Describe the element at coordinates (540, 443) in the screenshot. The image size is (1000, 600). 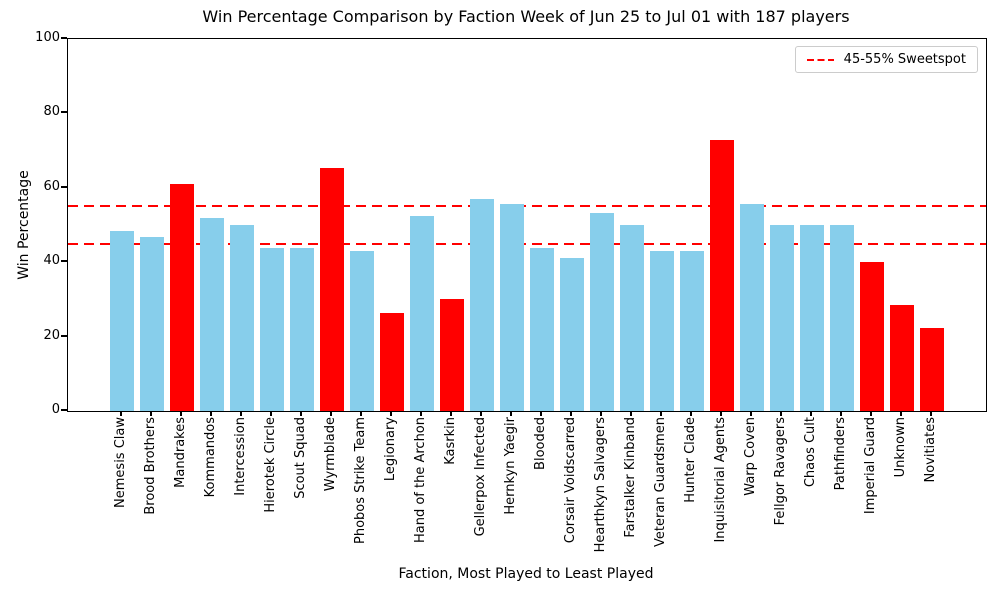
I see `x-tick-label: Blooded` at that location.